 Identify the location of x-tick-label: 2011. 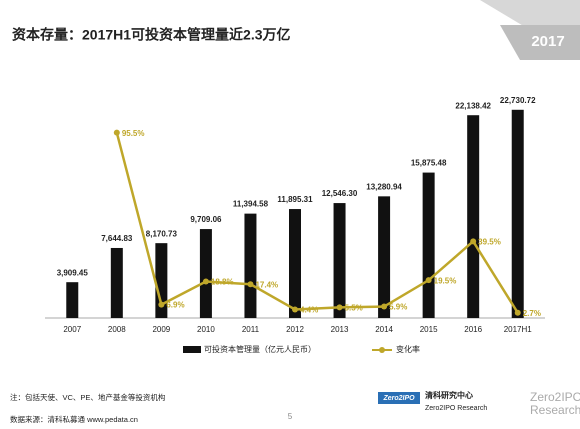
(251, 329).